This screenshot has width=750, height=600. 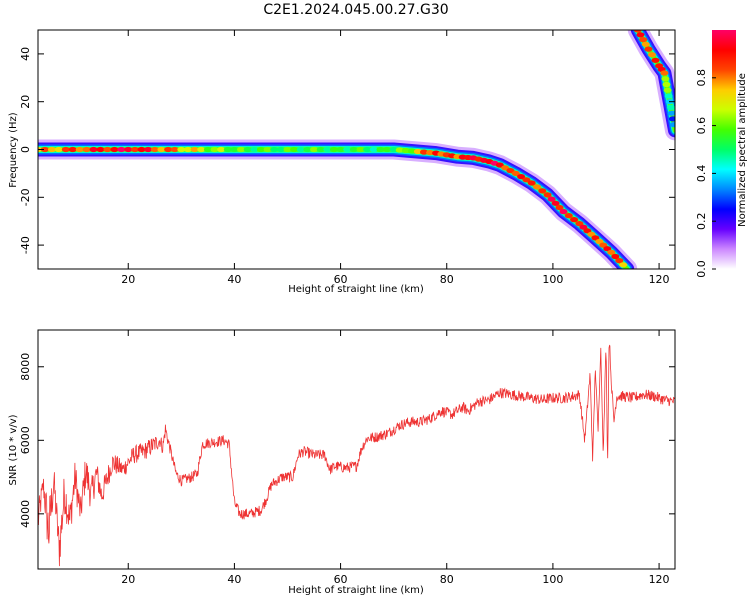 I want to click on snr-y-tick-label: 8000, so click(x=25, y=367).